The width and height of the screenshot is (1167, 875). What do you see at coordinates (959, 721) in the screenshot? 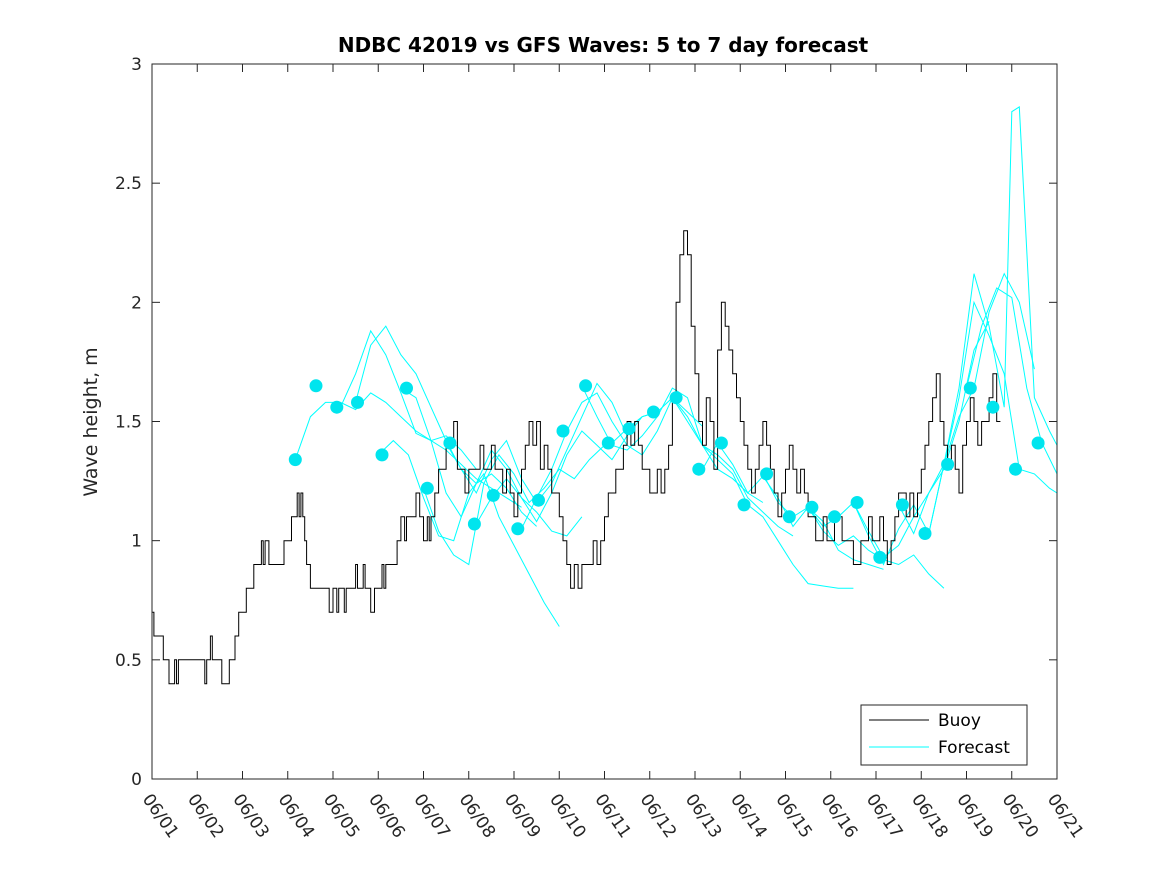
I see `legend-buoy-label: Buoy` at bounding box center [959, 721].